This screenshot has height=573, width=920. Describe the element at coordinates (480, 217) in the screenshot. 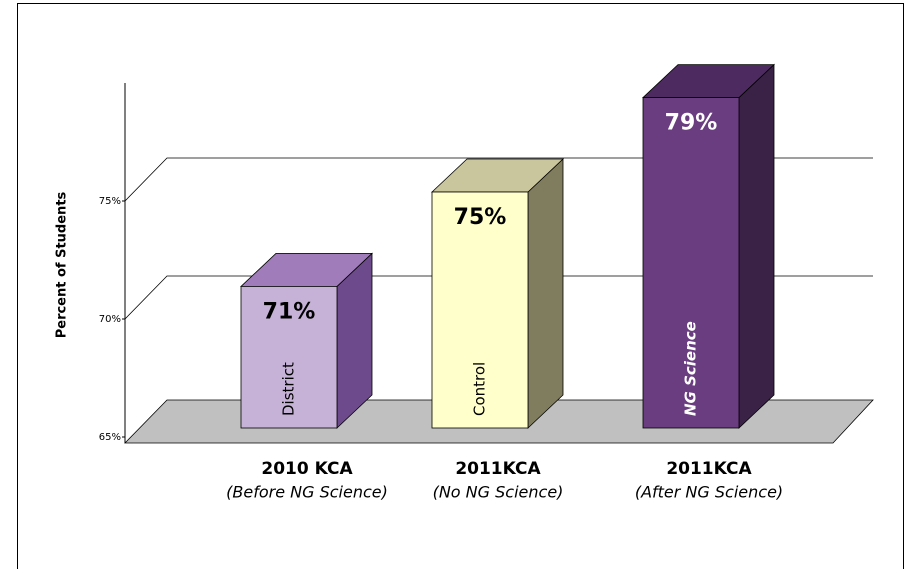

I see `value-label: 75%` at that location.